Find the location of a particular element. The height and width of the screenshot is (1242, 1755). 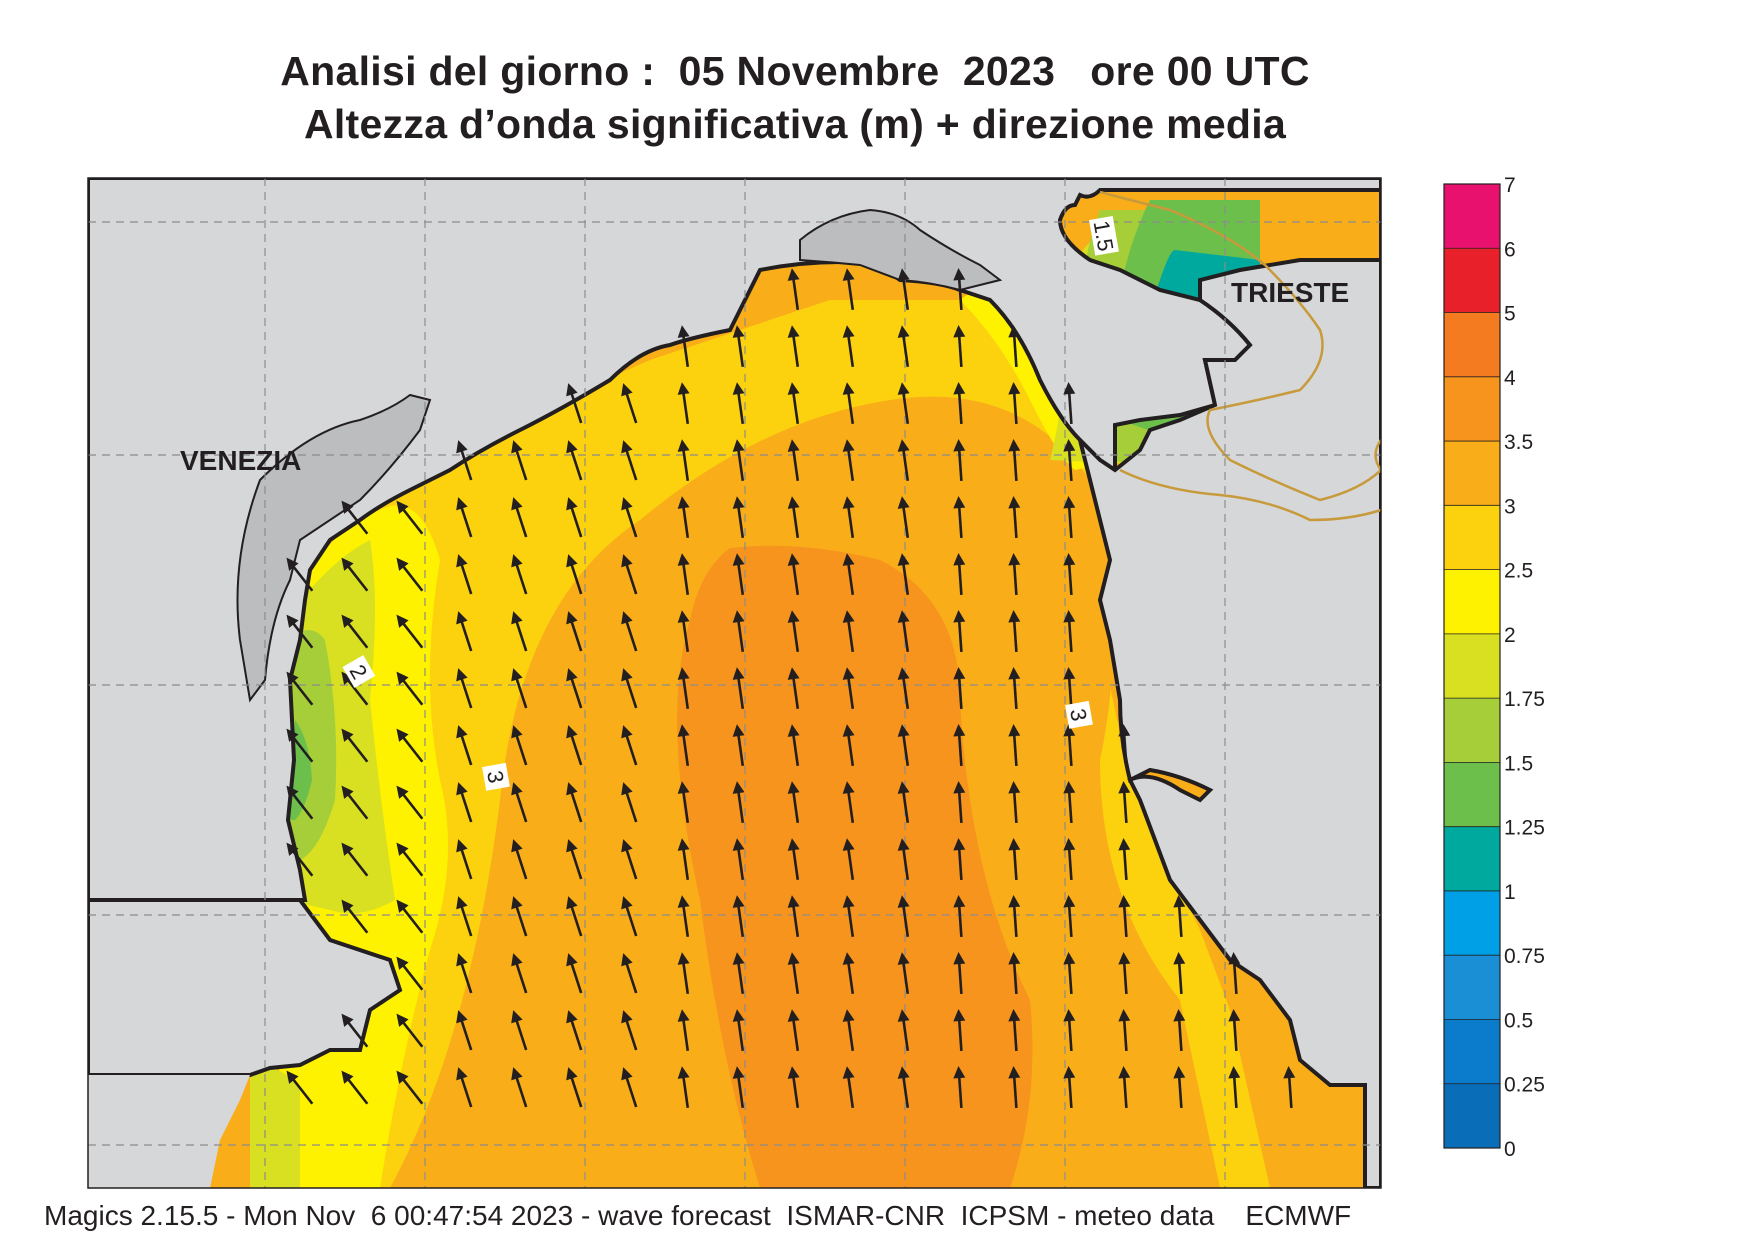

legend-tick-label: 3 is located at coordinates (1510, 506).